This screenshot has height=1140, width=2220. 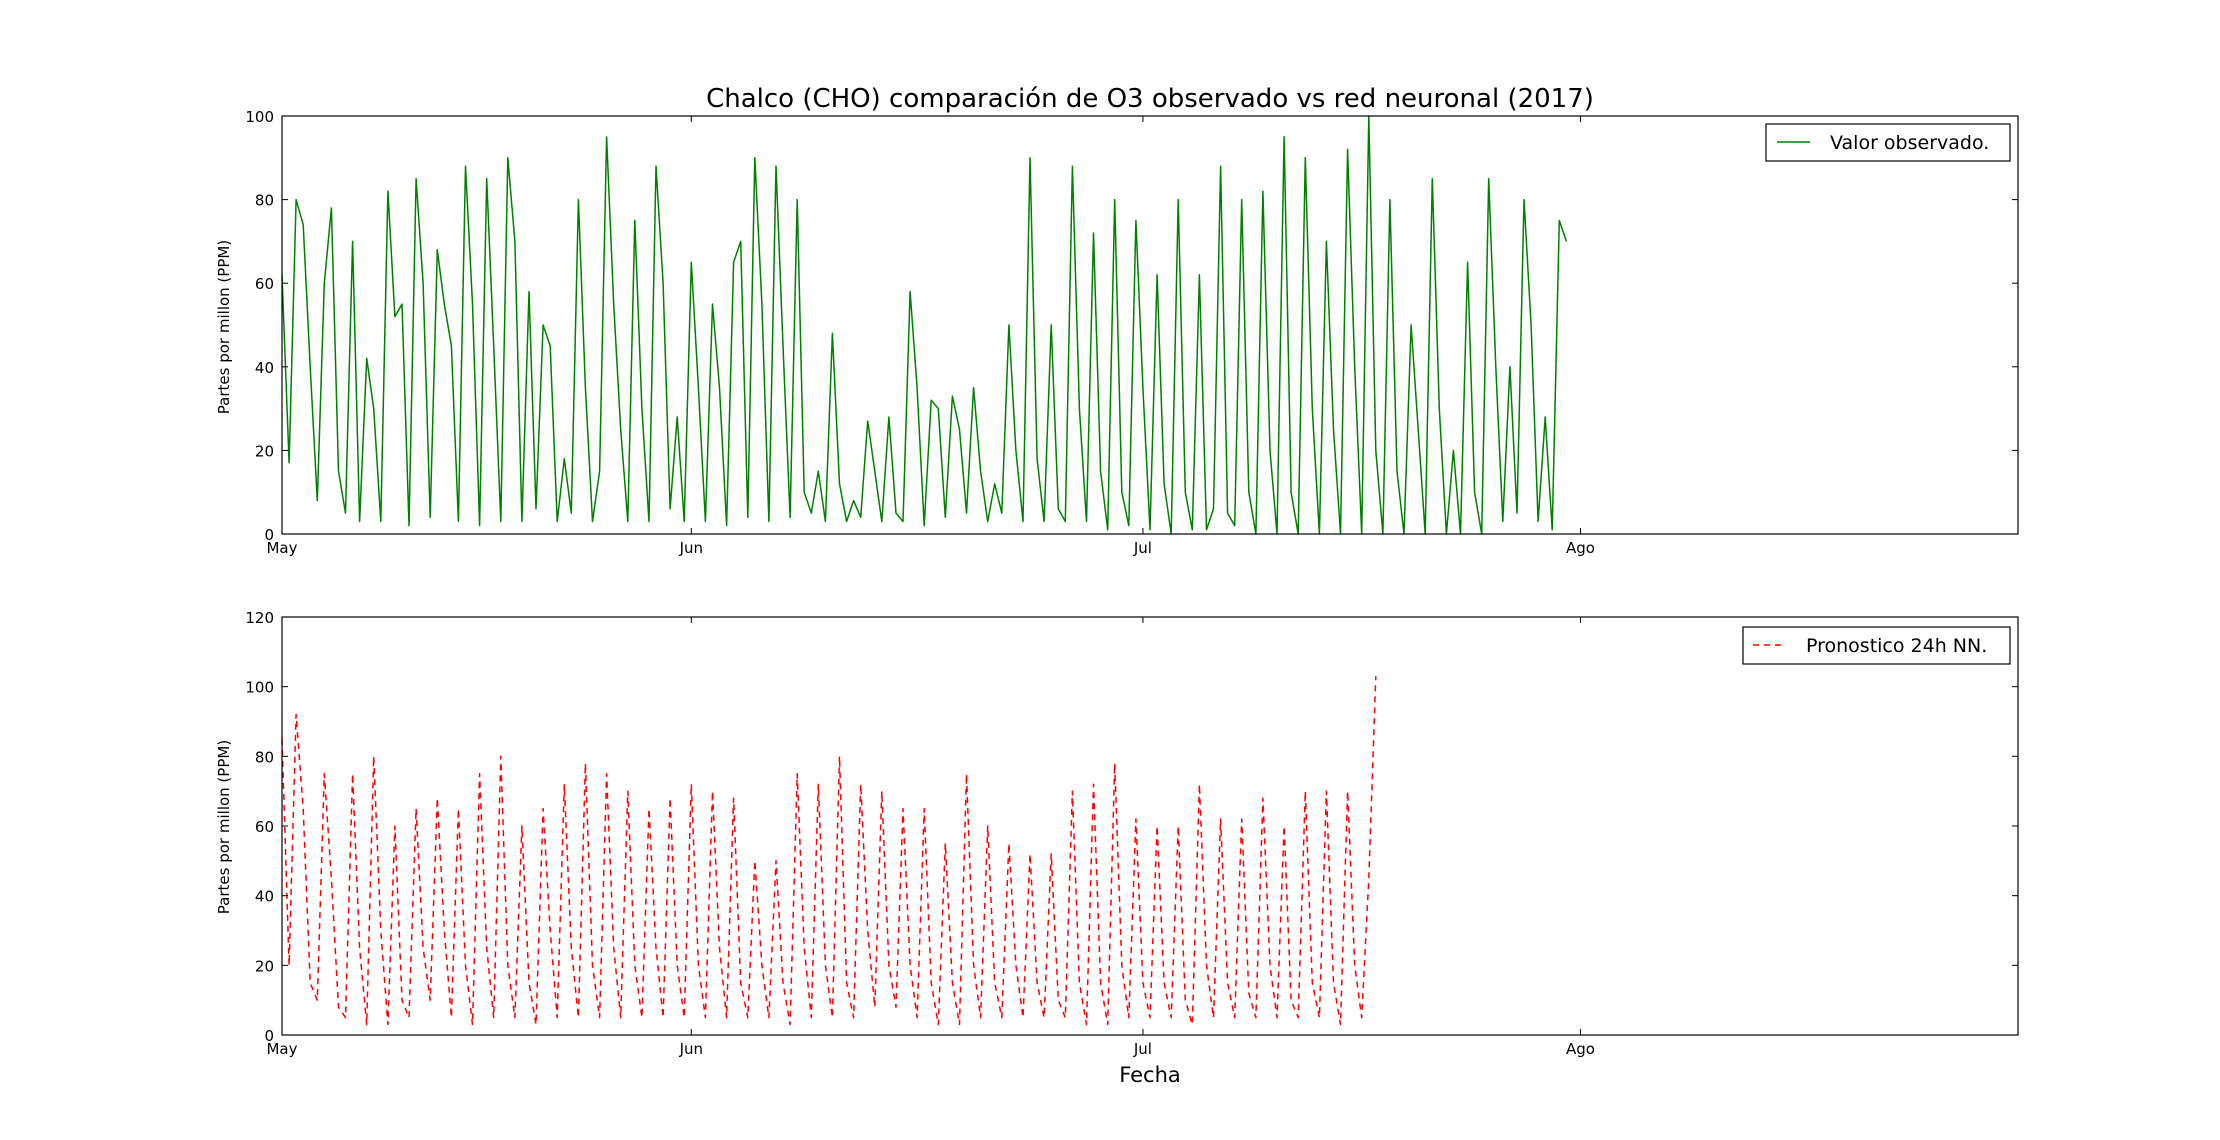 I want to click on observed-x-tick-label: Ago, so click(x=1580, y=548).